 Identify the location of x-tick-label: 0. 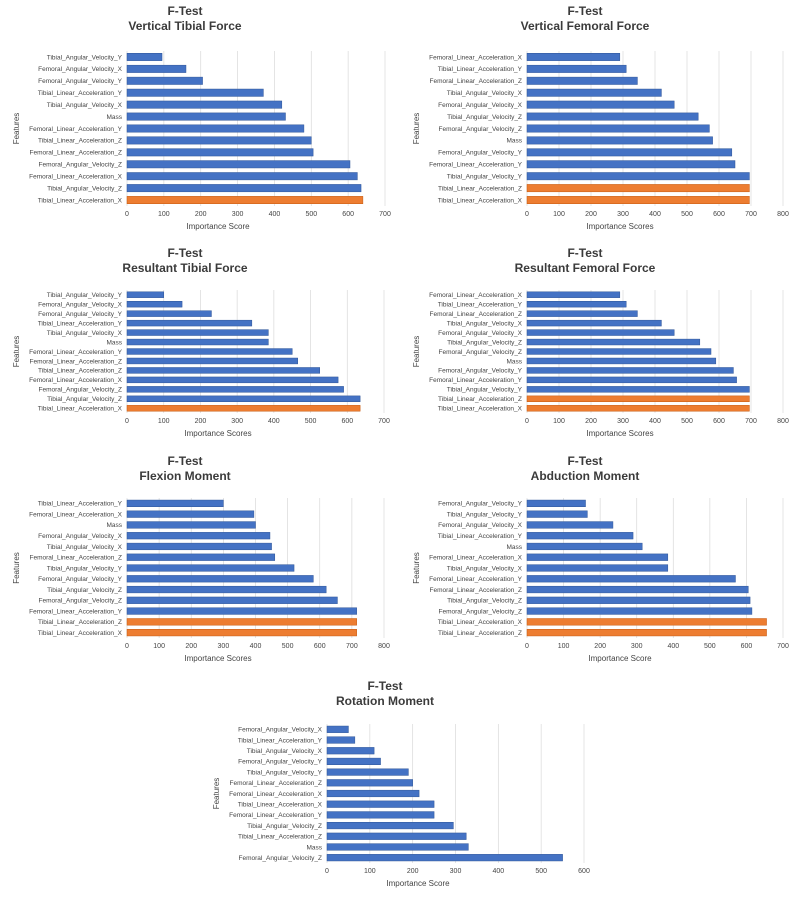
(527, 421).